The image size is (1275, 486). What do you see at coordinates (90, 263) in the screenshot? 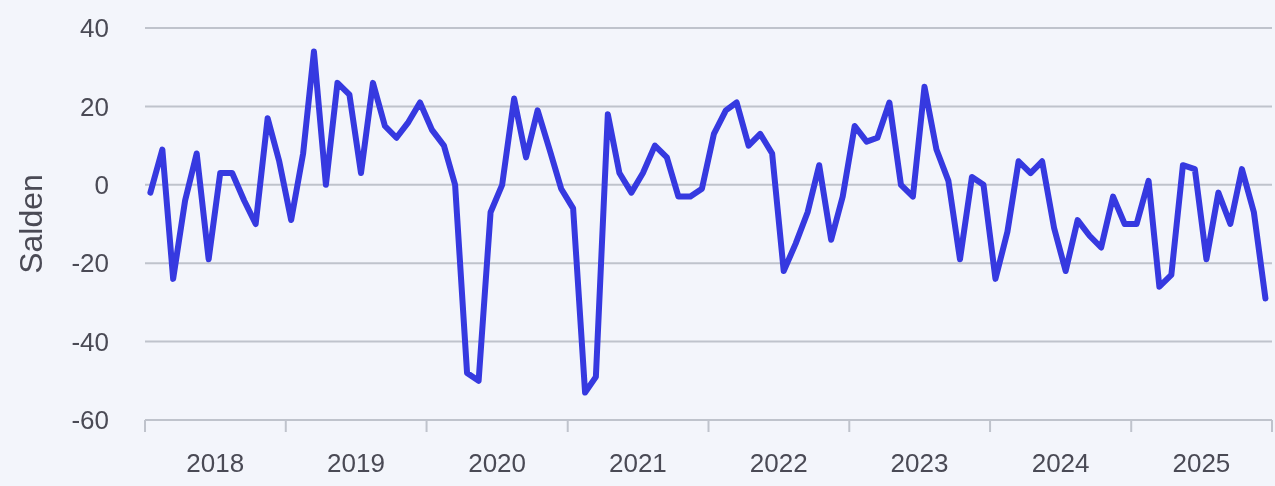
I see `y-tick-label: -20` at bounding box center [90, 263].